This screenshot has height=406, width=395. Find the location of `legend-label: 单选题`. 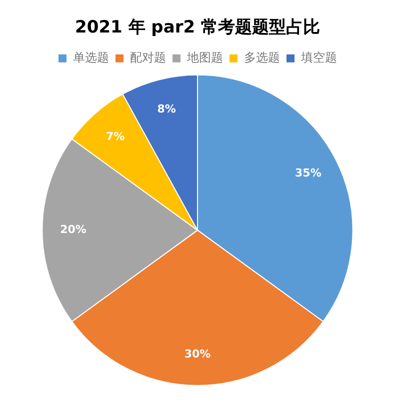

legend-label: 单选题 is located at coordinates (91, 57).